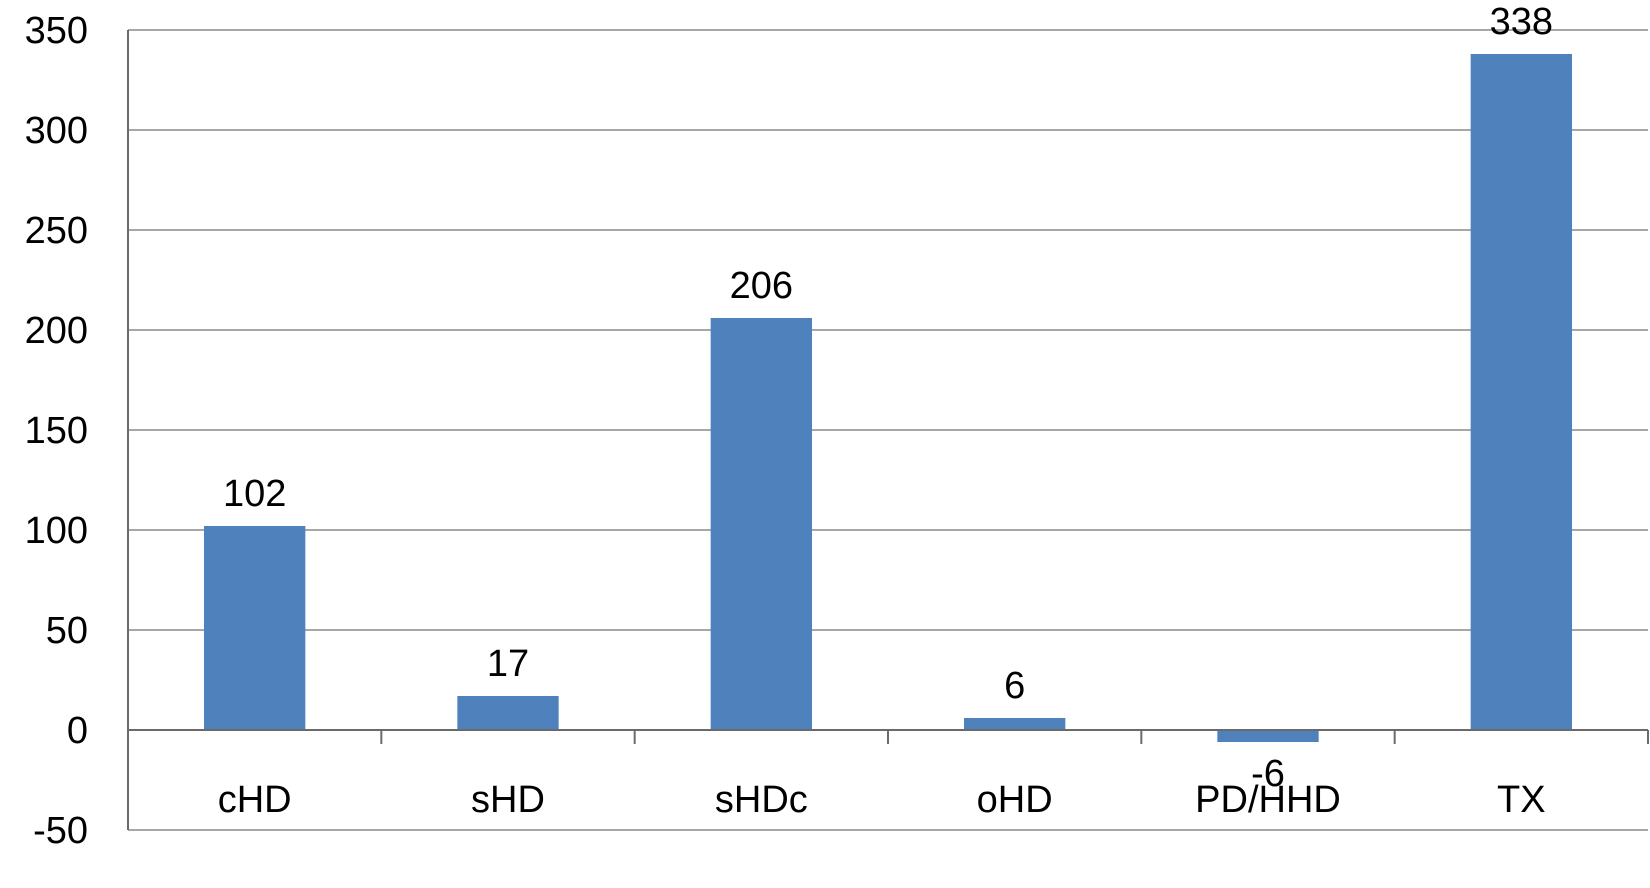 Image resolution: width=1650 pixels, height=888 pixels. Describe the element at coordinates (761, 800) in the screenshot. I see `x-category-label: sHDc` at that location.